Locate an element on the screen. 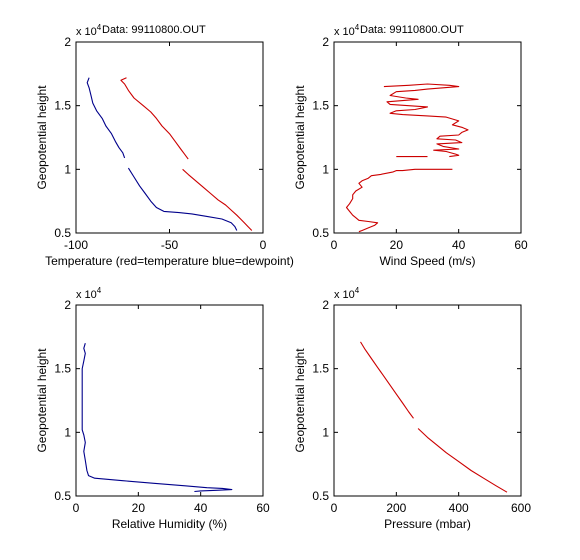 The height and width of the screenshot is (560, 580). x-axis-label: Relative Humidity (%) is located at coordinates (169, 524).